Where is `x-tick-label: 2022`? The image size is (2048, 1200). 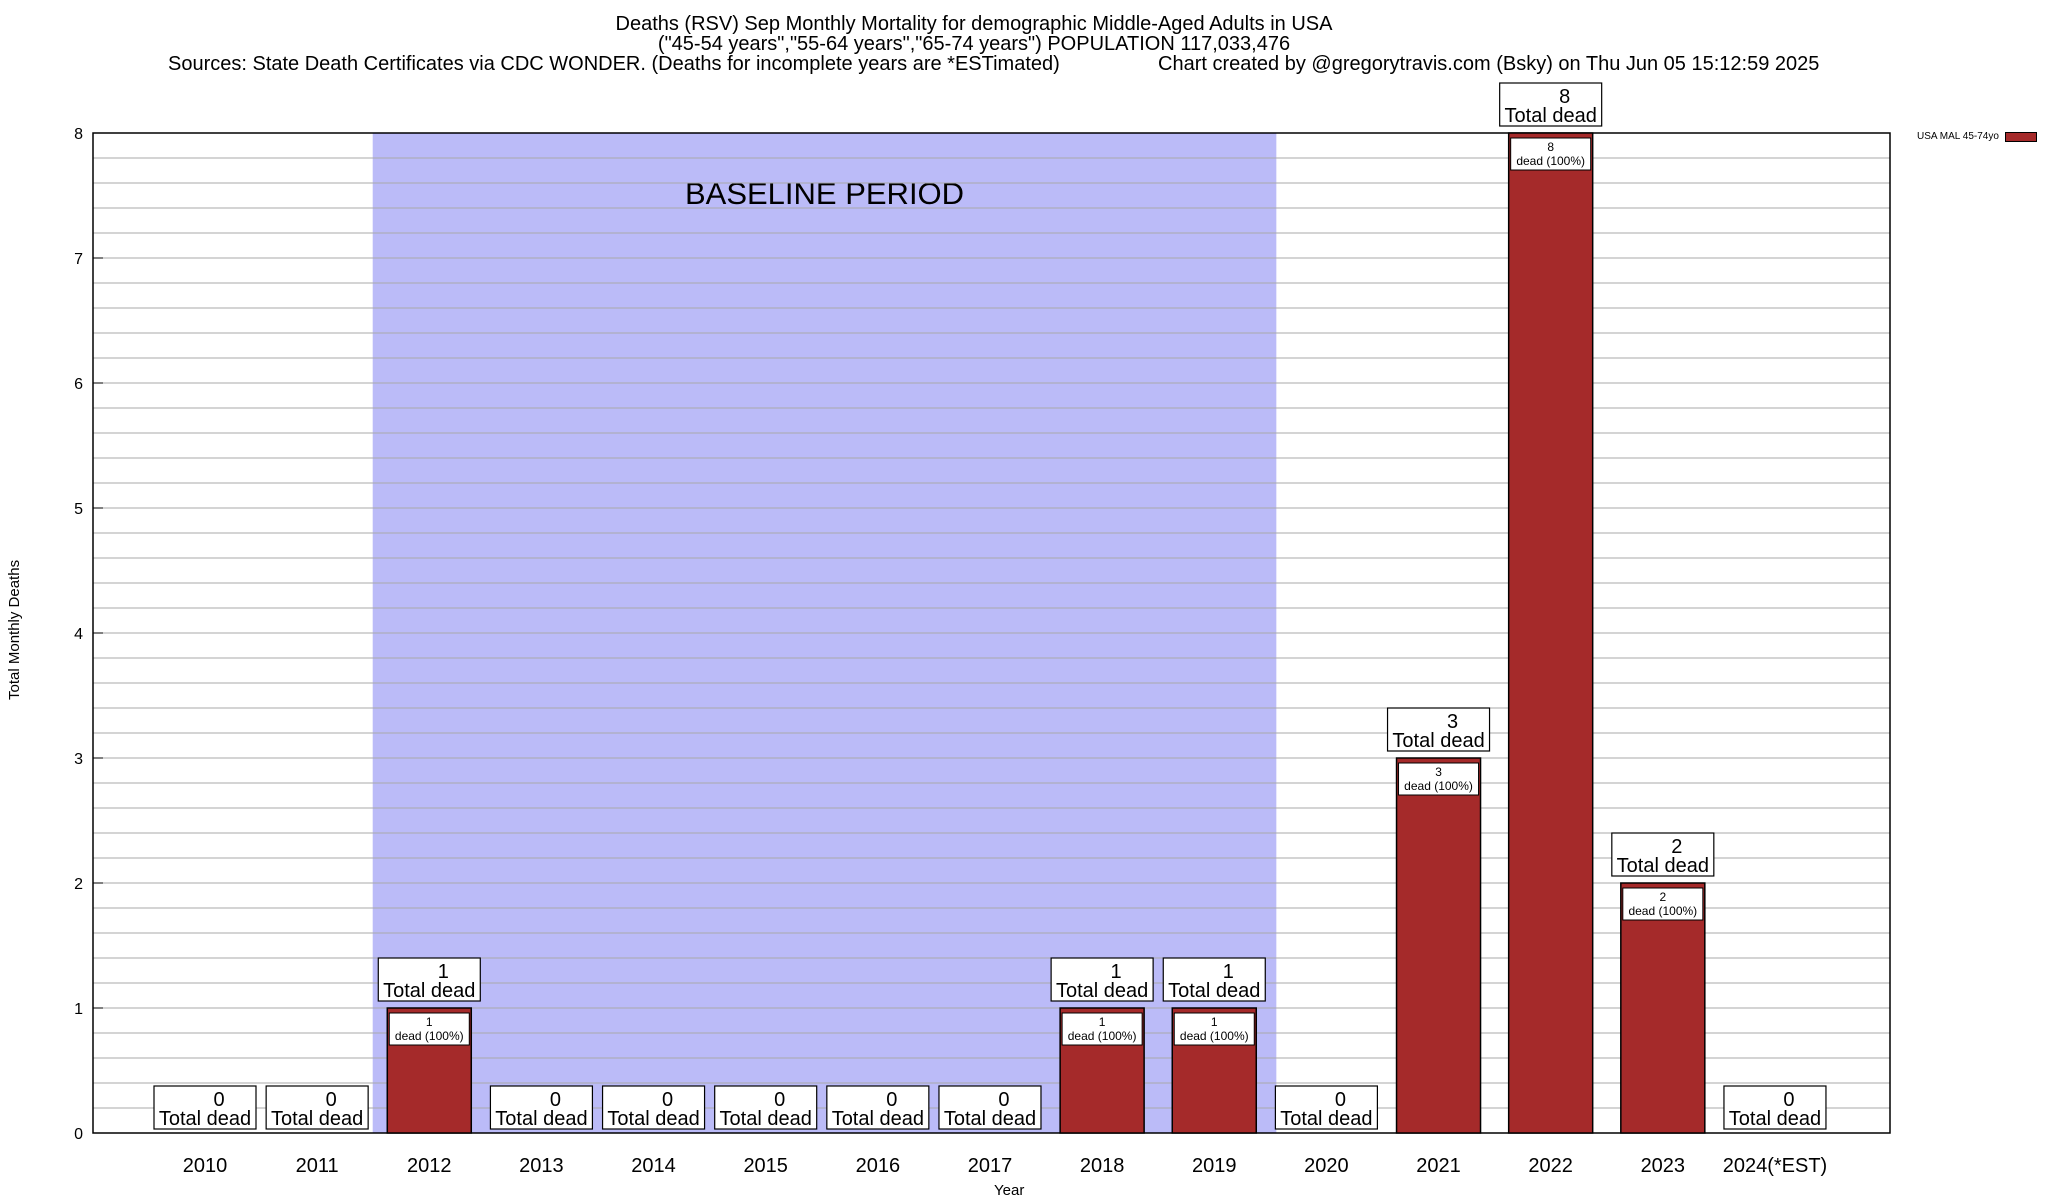 x-tick-label: 2022 is located at coordinates (1550, 1166).